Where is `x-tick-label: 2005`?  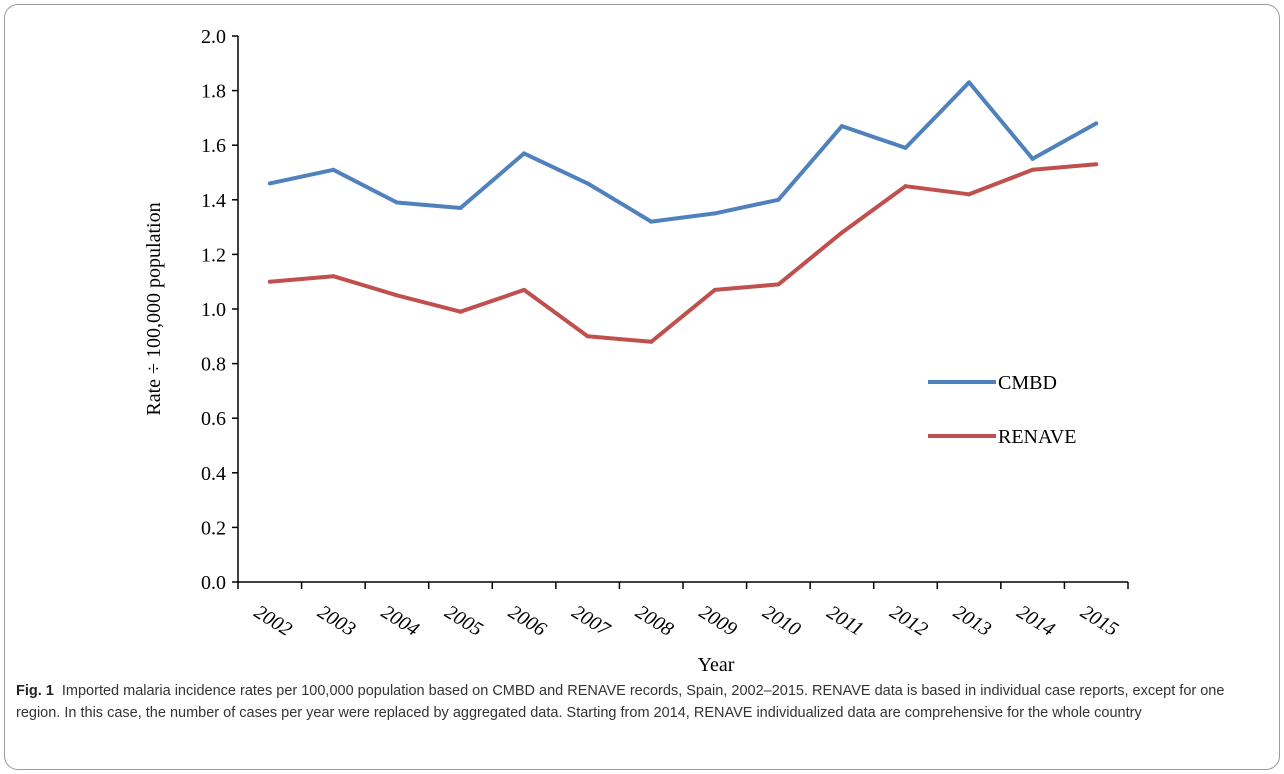 x-tick-label: 2005 is located at coordinates (464, 621).